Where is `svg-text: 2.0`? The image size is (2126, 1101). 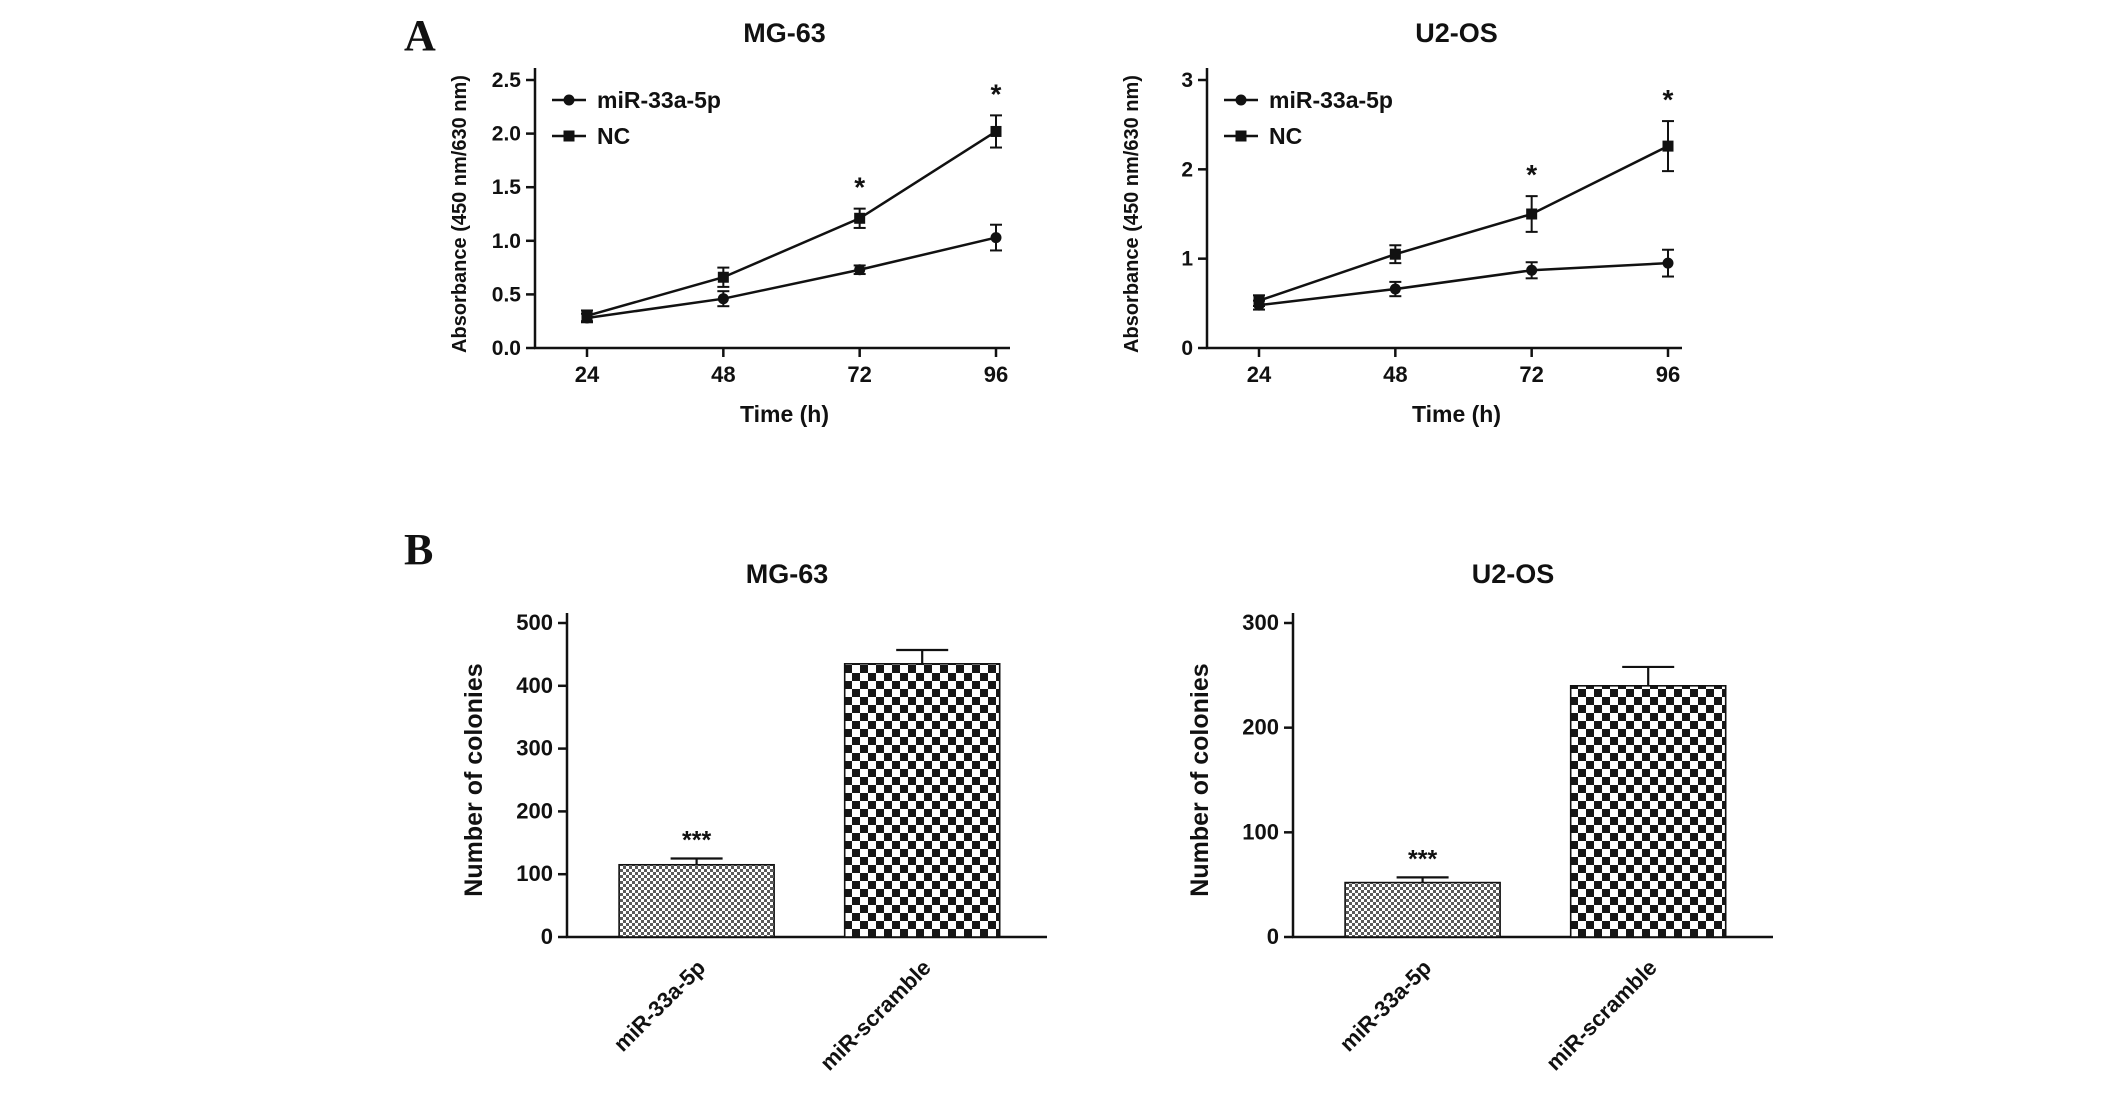 svg-text: 2.0 is located at coordinates (506, 134).